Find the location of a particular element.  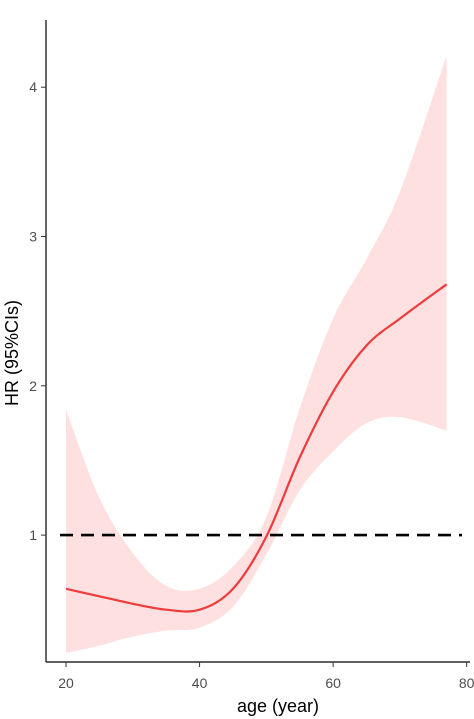

y-axis-title: HR (95%CIs) is located at coordinates (12, 353).